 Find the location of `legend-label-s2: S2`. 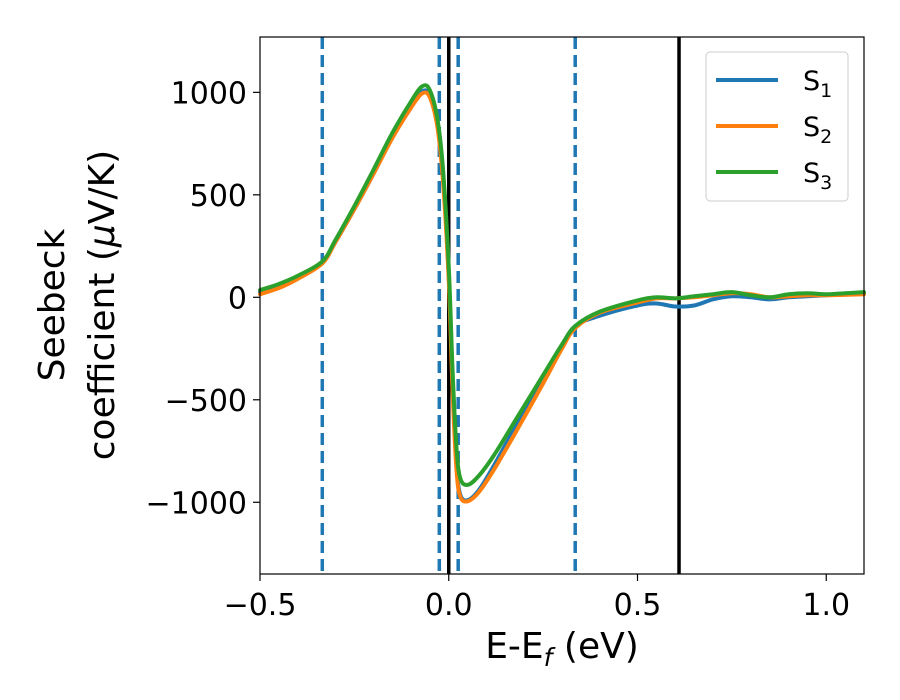

legend-label-s2: S2 is located at coordinates (817, 130).